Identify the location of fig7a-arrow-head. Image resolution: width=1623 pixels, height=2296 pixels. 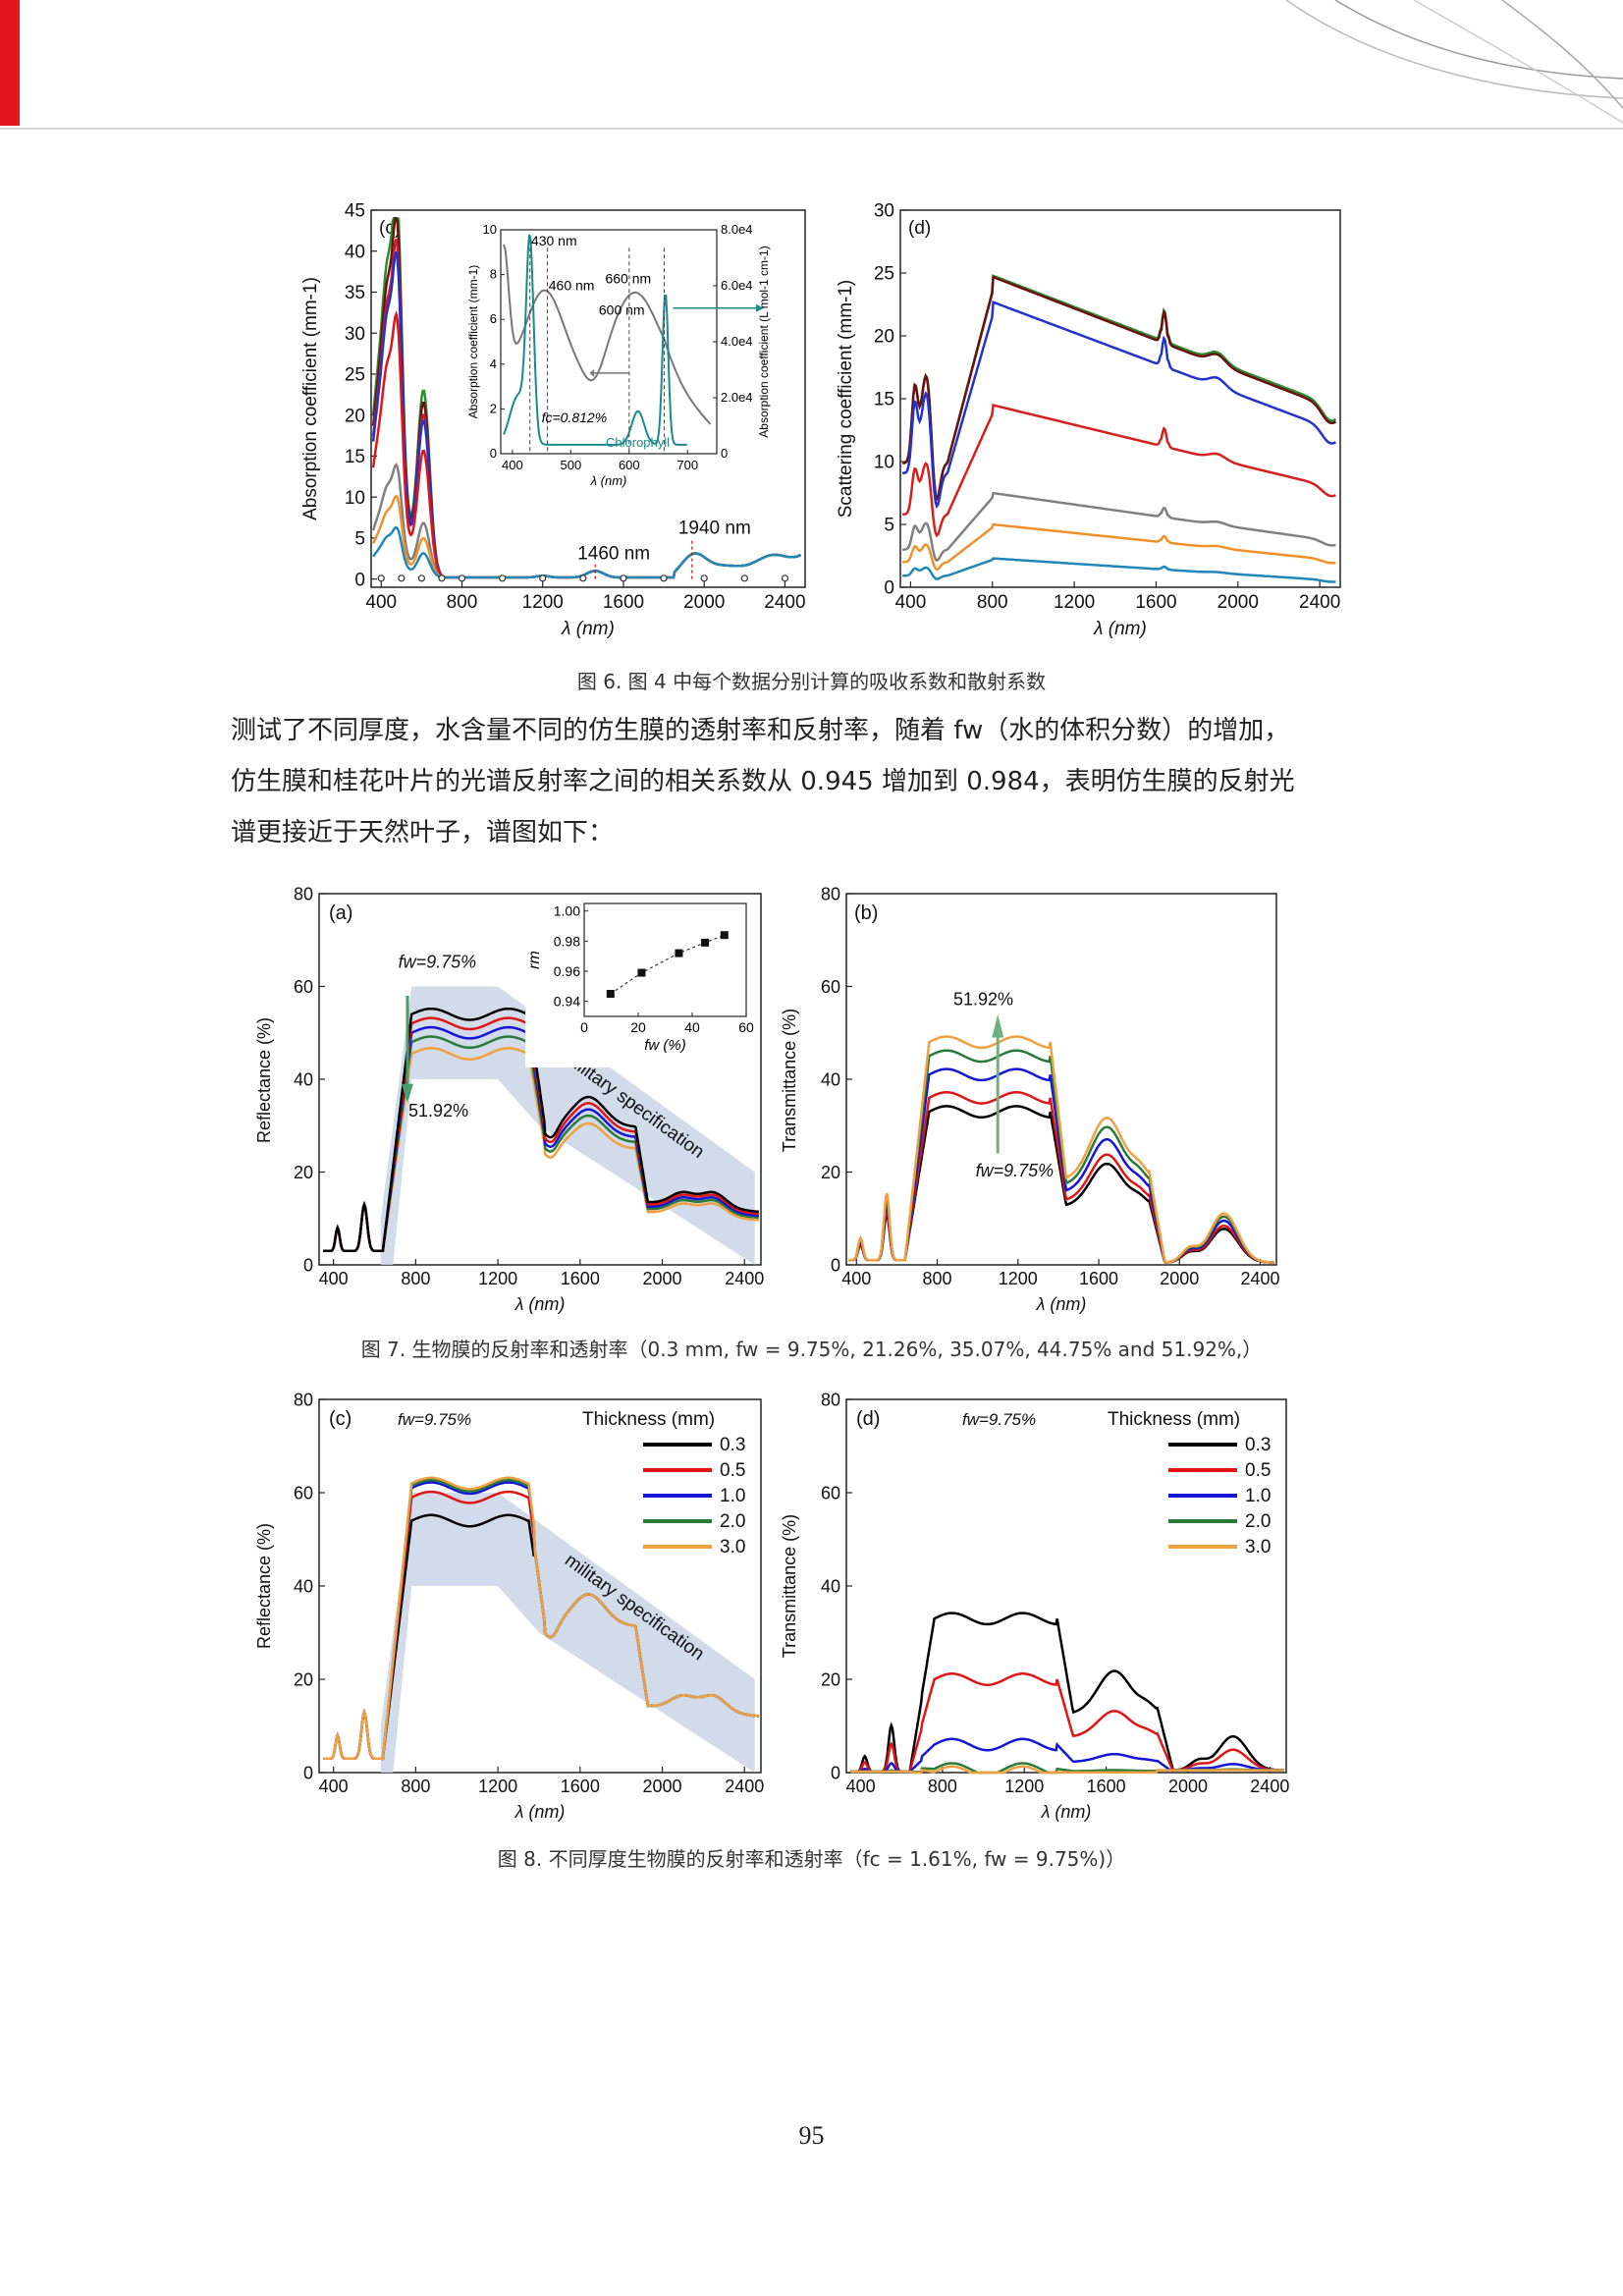
(408, 1093).